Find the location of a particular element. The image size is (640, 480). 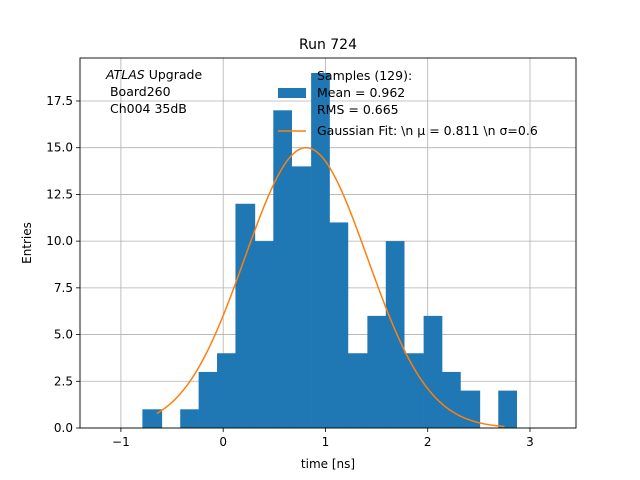

annotation-atlas-text: Upgrade is located at coordinates (174, 74).